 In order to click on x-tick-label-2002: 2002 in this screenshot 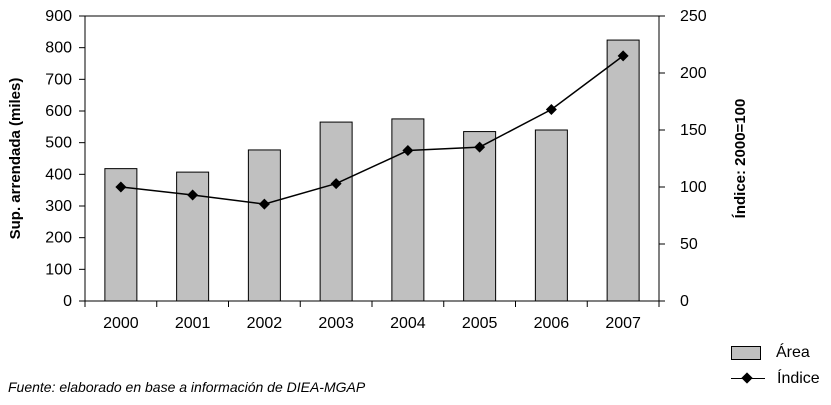, I will do `click(265, 323)`.